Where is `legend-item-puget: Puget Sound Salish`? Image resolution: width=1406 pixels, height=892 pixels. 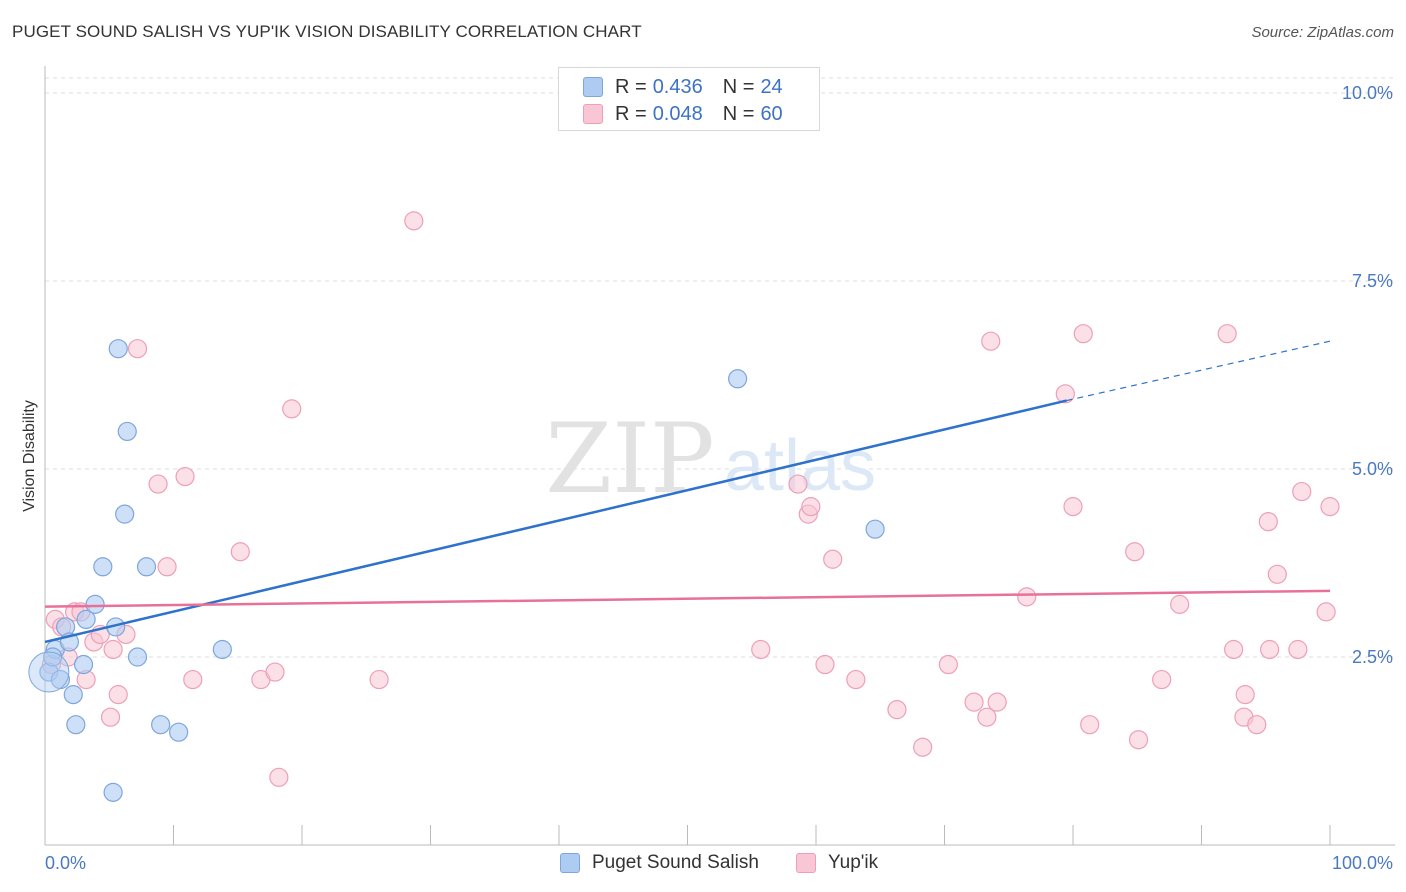
legend-item-puget: Puget Sound Salish is located at coordinates (659, 863).